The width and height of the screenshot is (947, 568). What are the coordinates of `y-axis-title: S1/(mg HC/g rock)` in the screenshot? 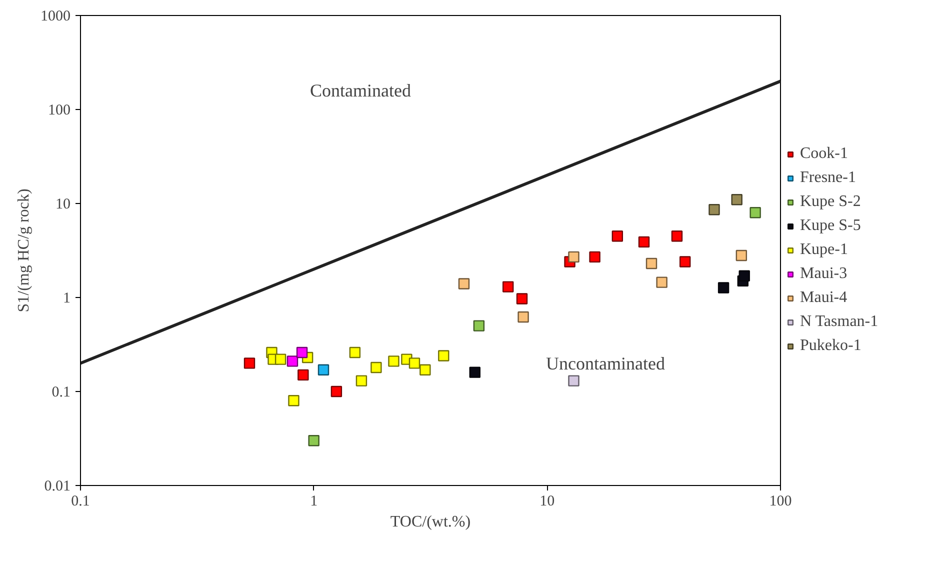 It's located at (24, 250).